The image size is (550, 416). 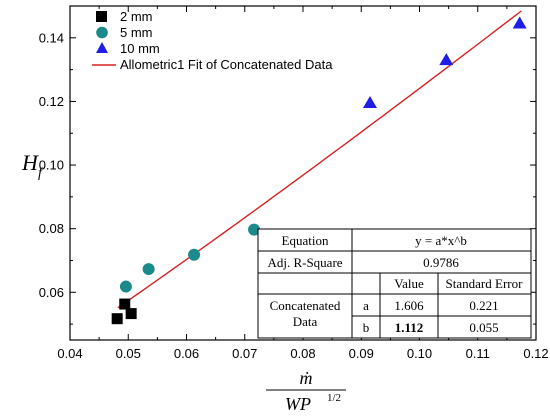 What do you see at coordinates (483, 305) in the screenshot?
I see `stats-stderr-a: 0.221` at bounding box center [483, 305].